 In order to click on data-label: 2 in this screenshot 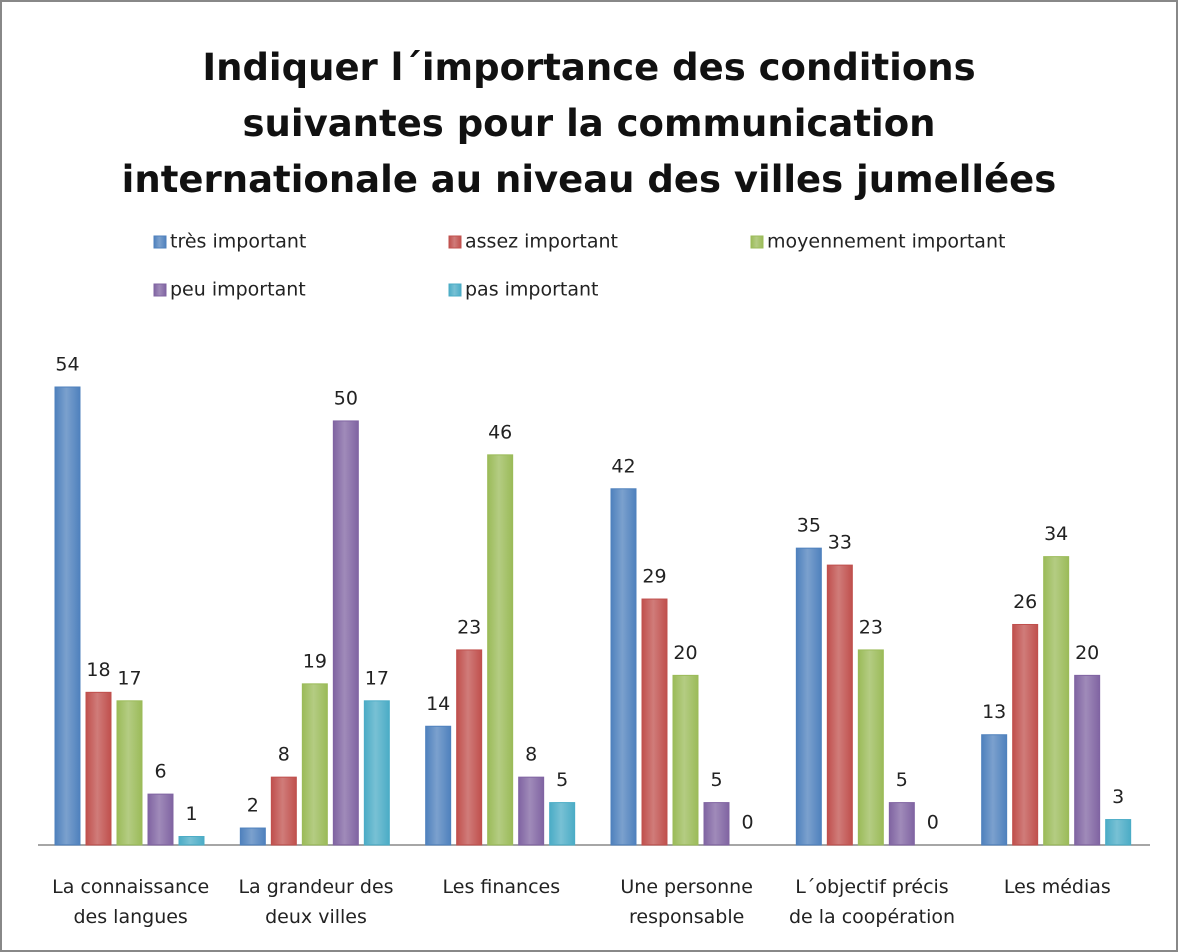, I will do `click(253, 806)`.